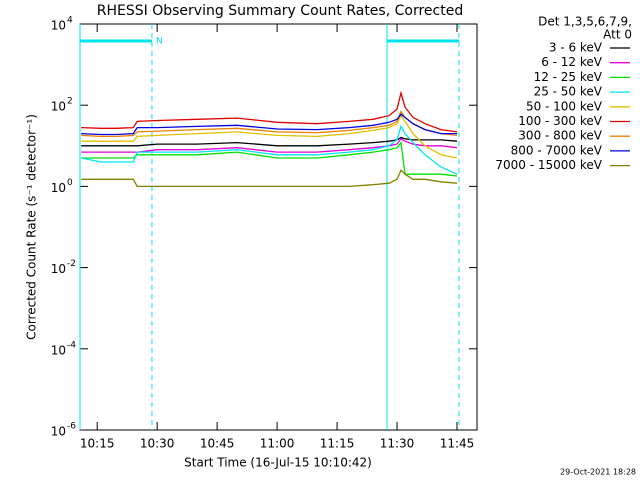  I want to click on legend-title: Det 1,3,5,6,7,9,, so click(585, 22).